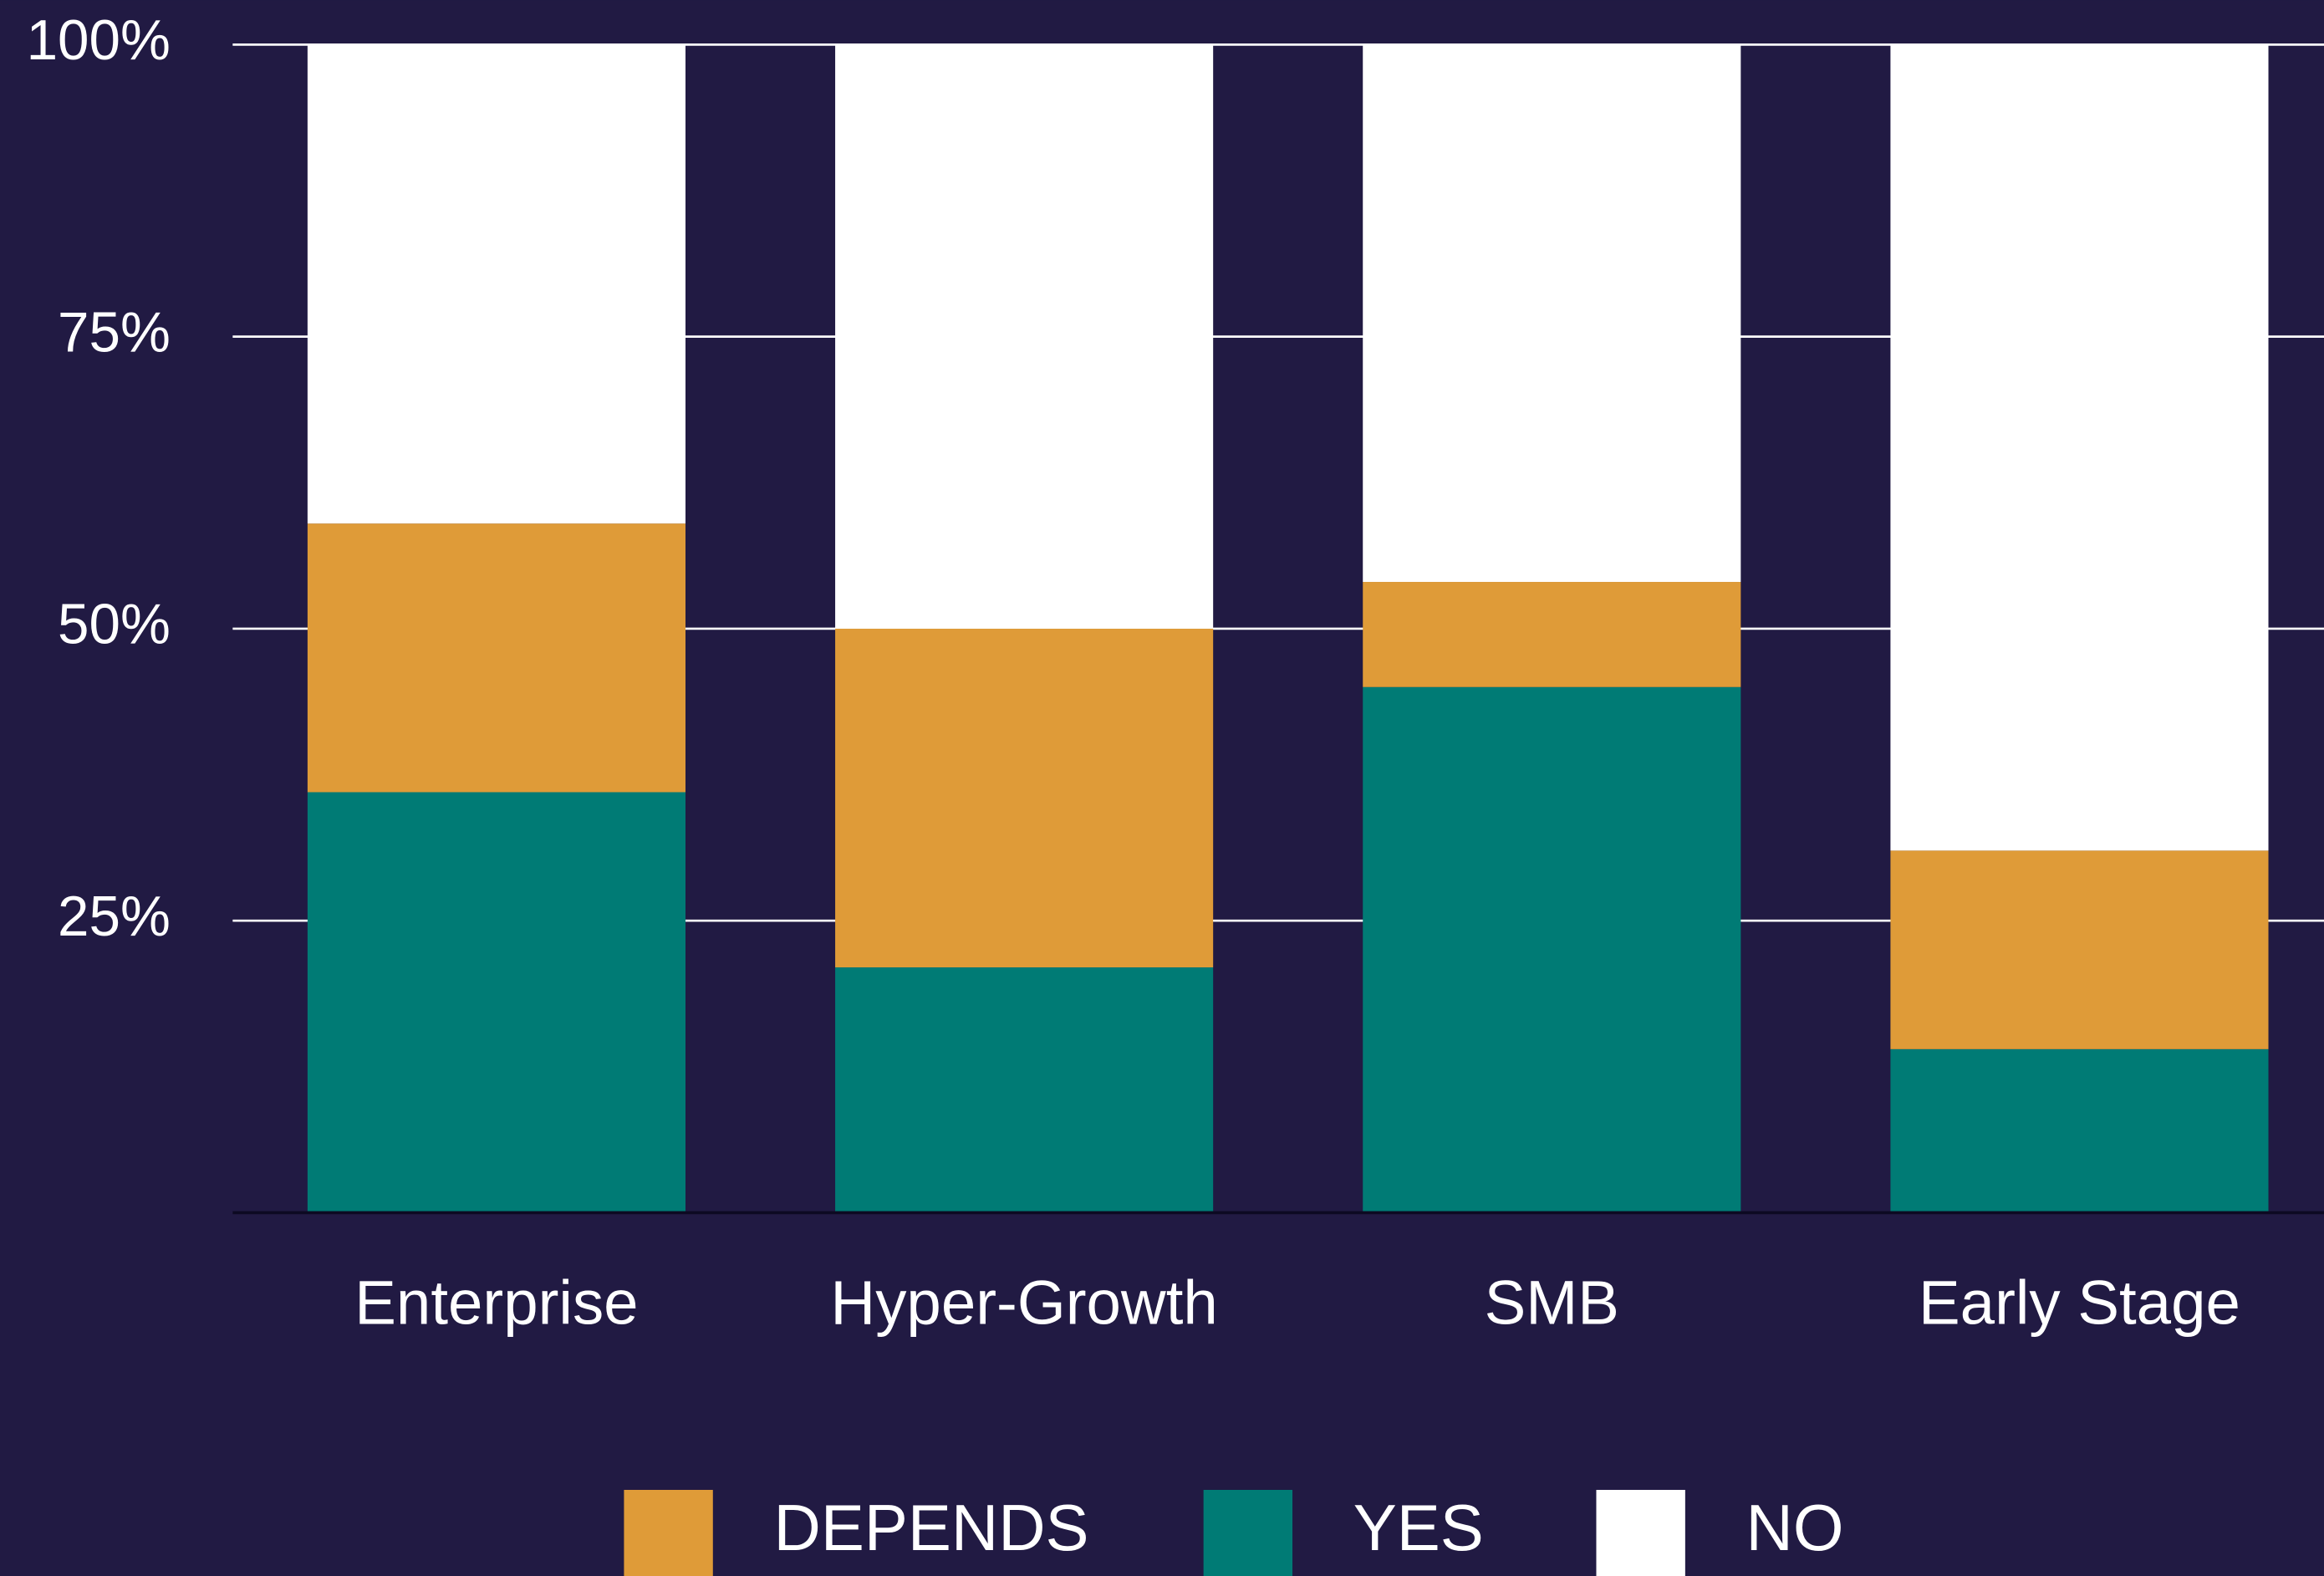  What do you see at coordinates (114, 332) in the screenshot?
I see `y-tick-label: 75%` at bounding box center [114, 332].